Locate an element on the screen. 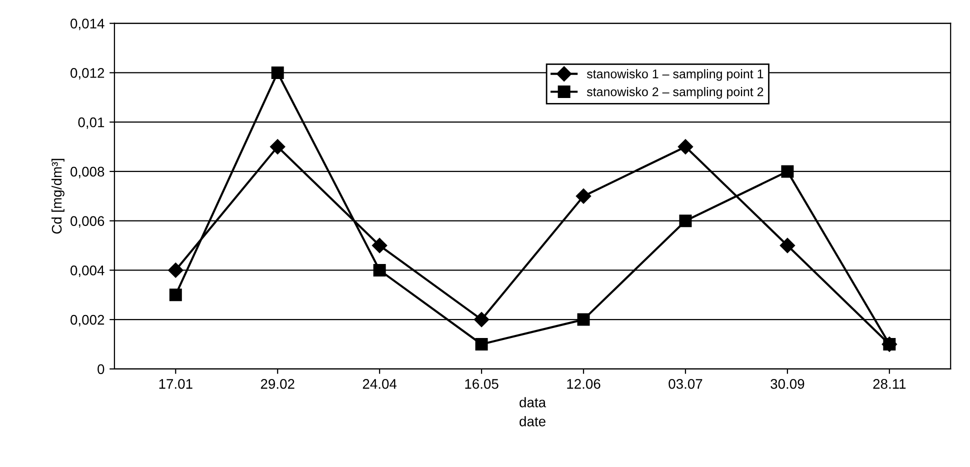  x-tick-label: 16.05 is located at coordinates (481, 384).